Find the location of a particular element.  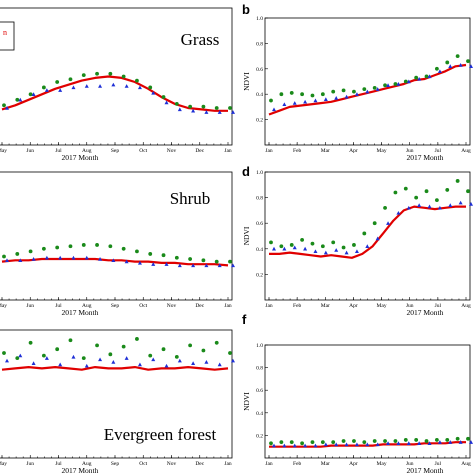

x-tick-label: Mar is located at coordinates (325, 151).